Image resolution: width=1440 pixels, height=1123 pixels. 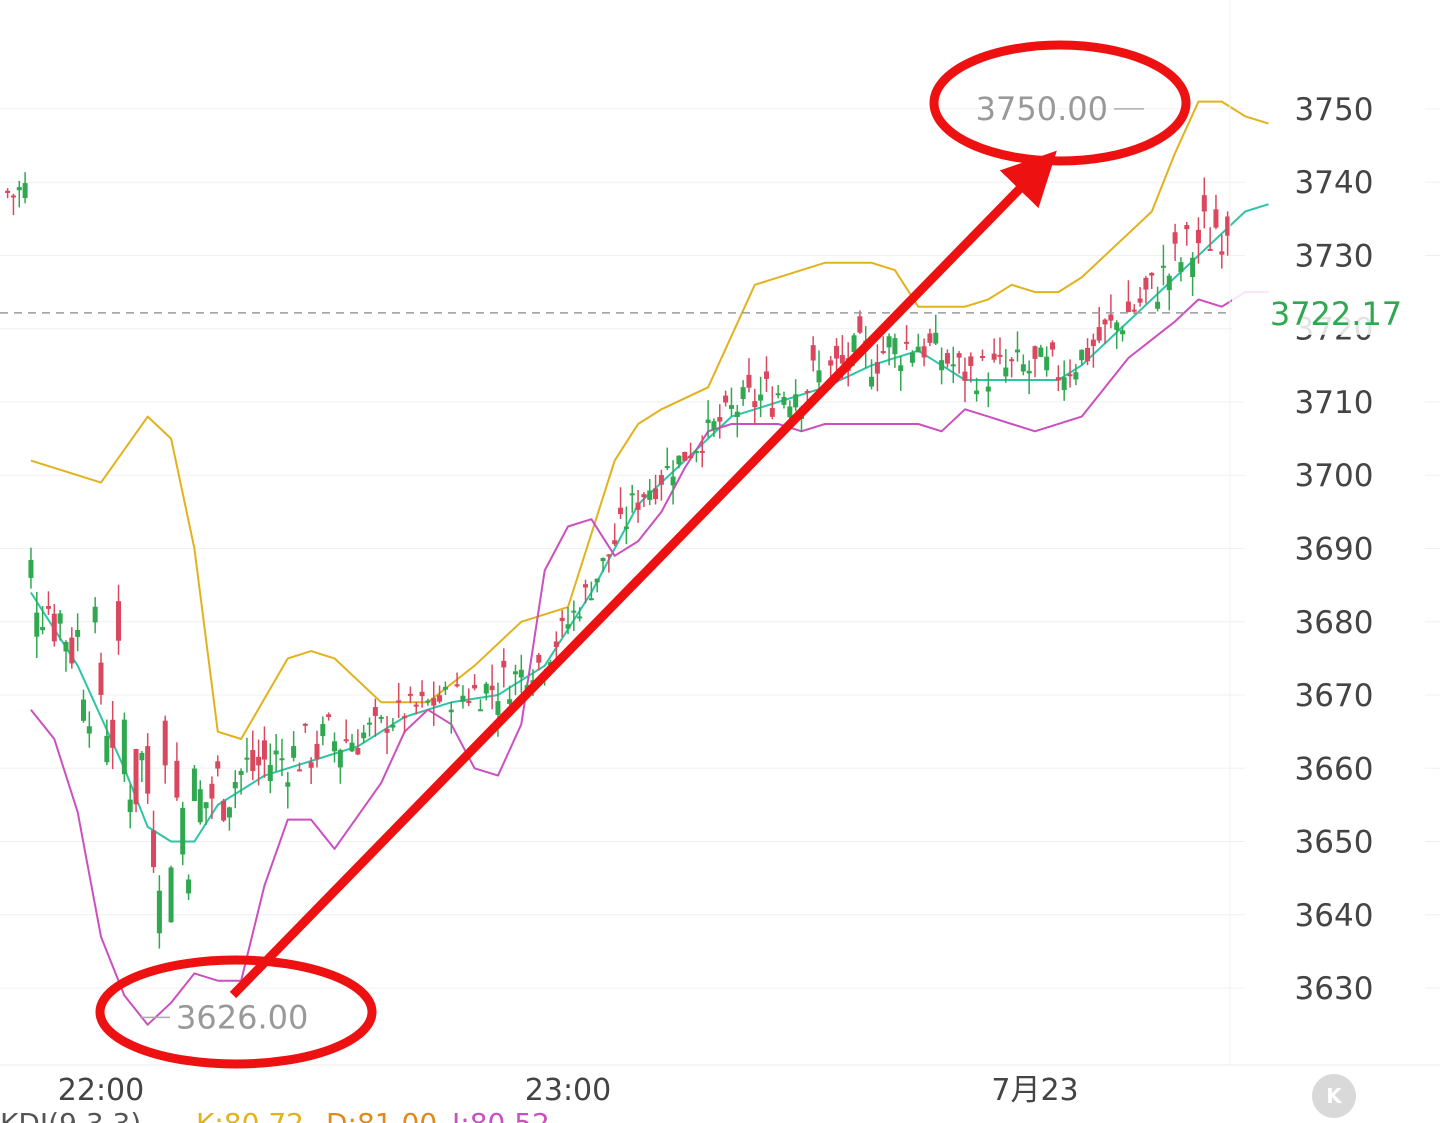 What do you see at coordinates (1336, 312) in the screenshot?
I see `last-price-tag-bg` at bounding box center [1336, 312].